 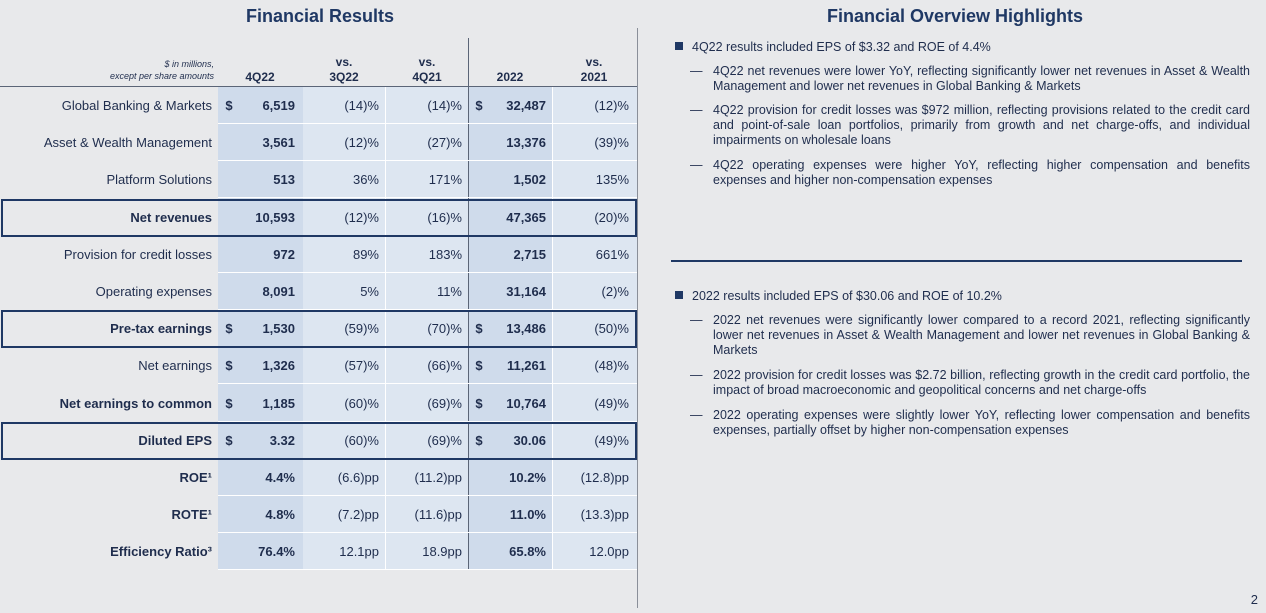 I want to click on row-label: Efficiency Ratio³, so click(x=161, y=552).